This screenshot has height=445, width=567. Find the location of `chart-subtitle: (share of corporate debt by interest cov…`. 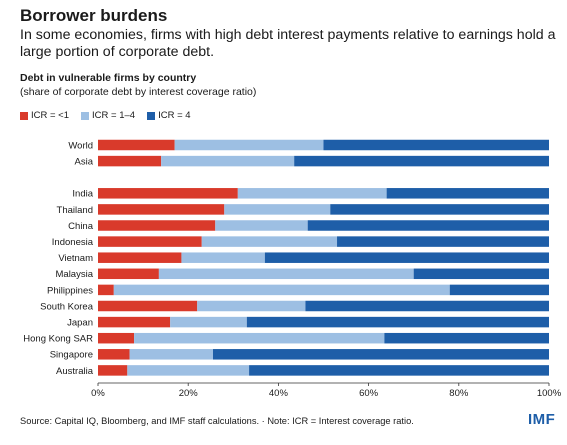

chart-subtitle: (share of corporate debt by interest cov… is located at coordinates (138, 92).